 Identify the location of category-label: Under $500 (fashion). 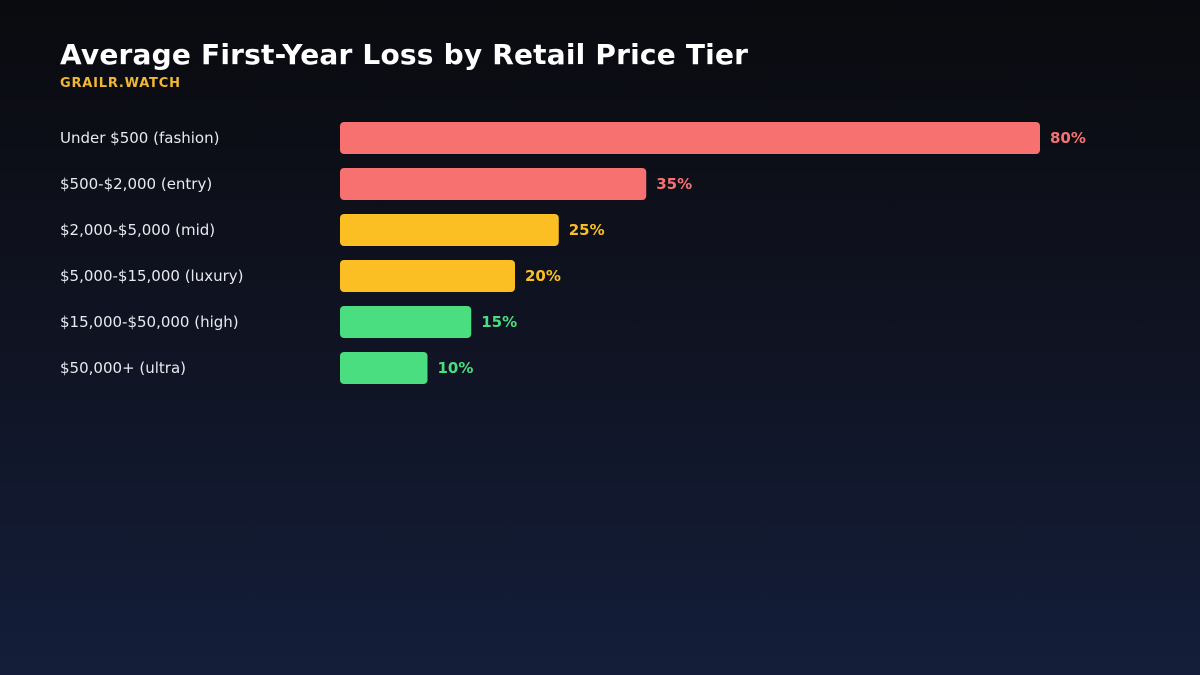
(139, 138).